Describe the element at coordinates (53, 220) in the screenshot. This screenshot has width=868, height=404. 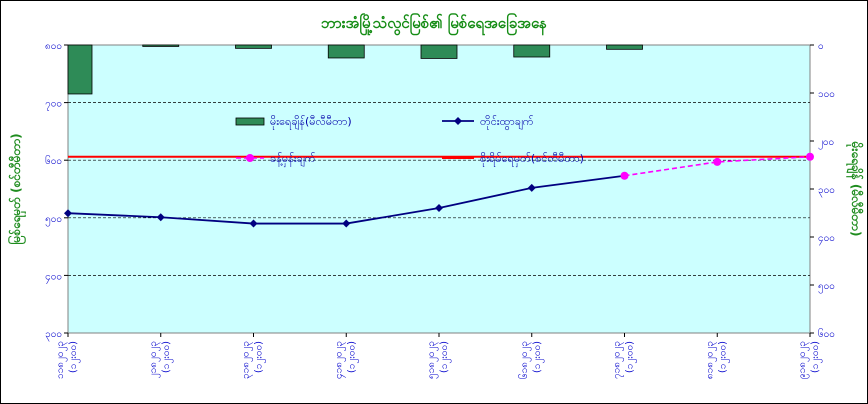
I see `left-tick-label: ၅၀၀` at that location.